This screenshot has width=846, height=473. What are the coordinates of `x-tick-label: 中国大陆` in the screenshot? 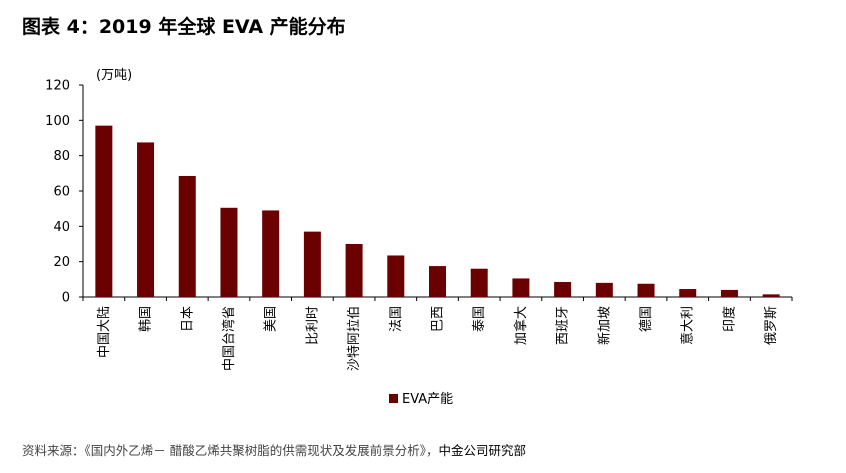 It's located at (104, 332).